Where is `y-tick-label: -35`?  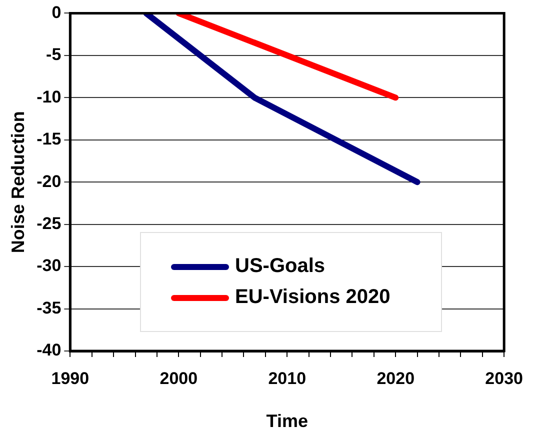 y-tick-label: -35 is located at coordinates (49, 308).